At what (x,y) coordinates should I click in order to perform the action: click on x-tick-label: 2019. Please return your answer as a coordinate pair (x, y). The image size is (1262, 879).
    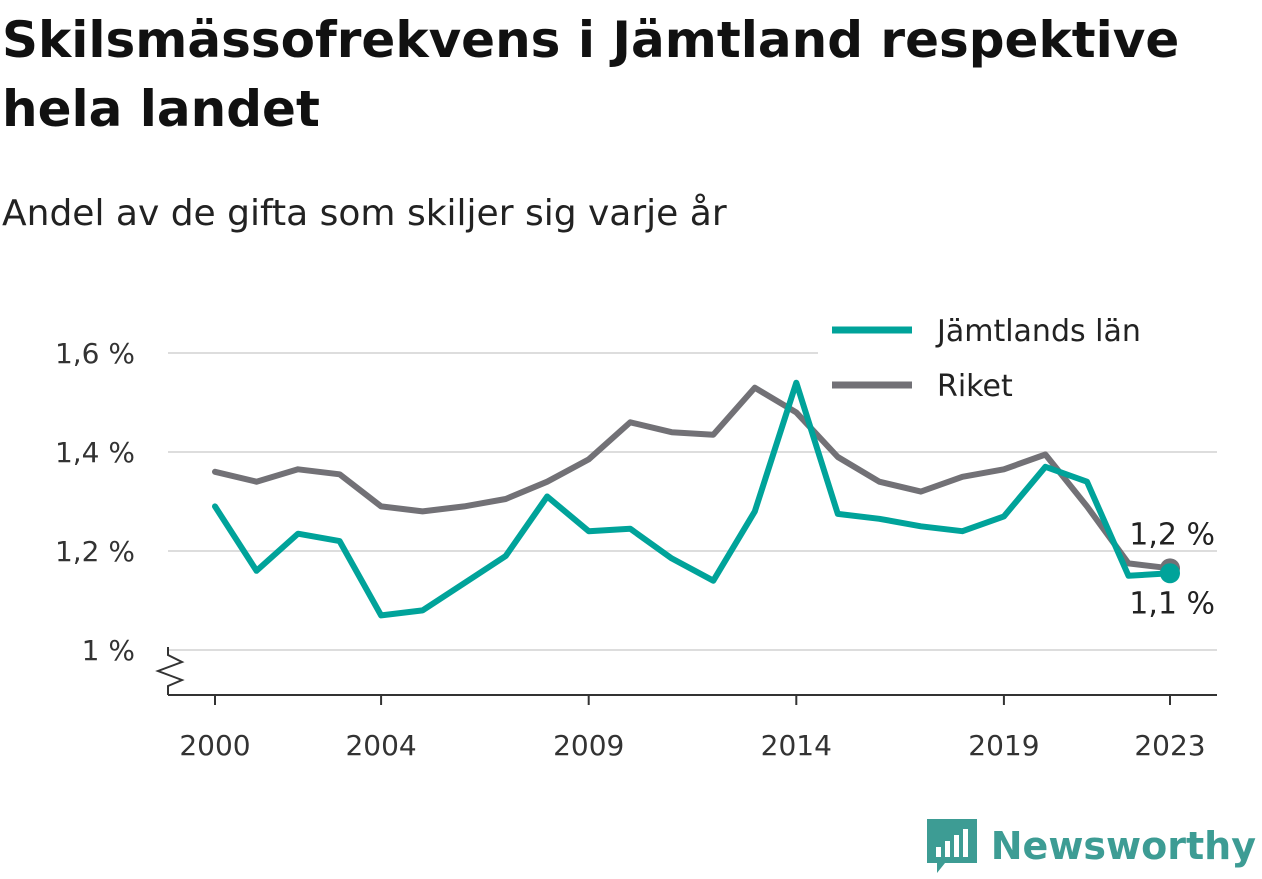
    Looking at the image, I should click on (1003, 745).